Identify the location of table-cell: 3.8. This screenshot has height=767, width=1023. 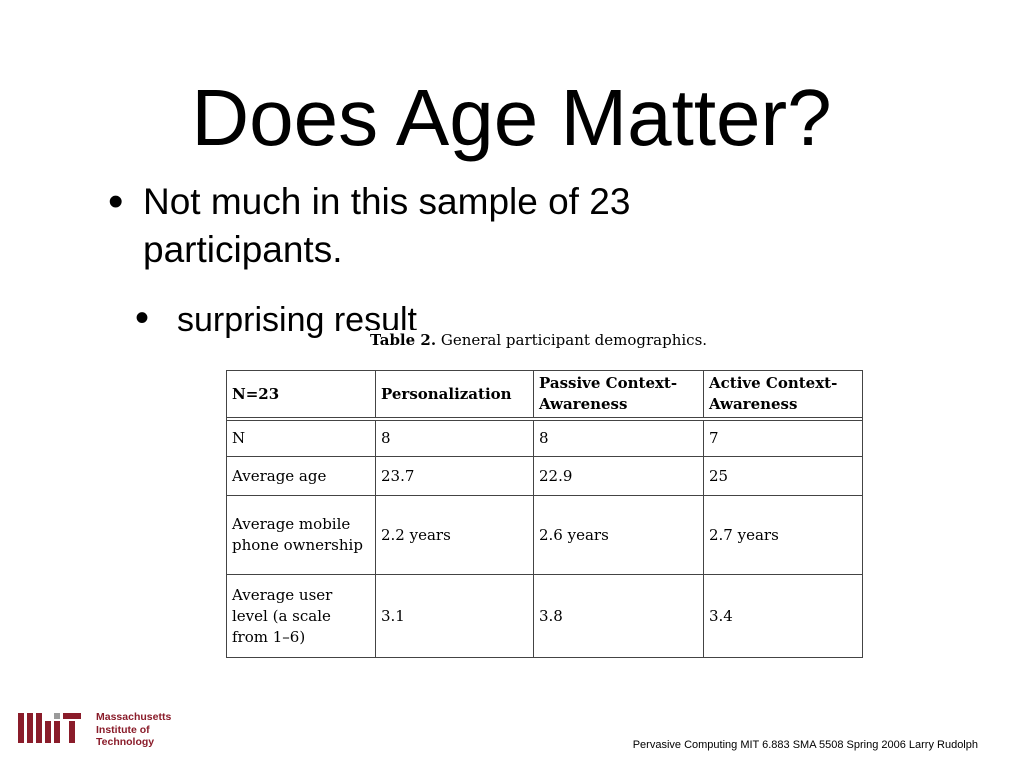
(618, 616).